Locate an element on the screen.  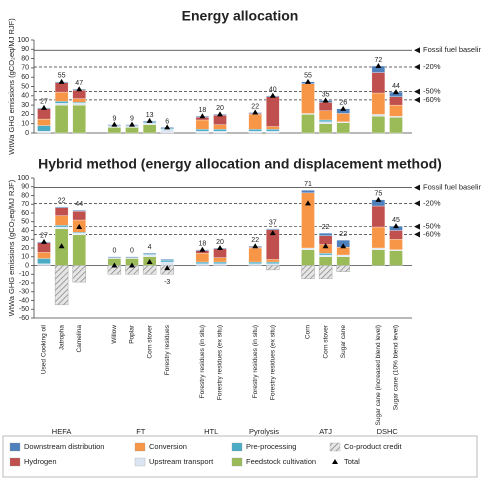
total-label: 35 is located at coordinates (326, 94).